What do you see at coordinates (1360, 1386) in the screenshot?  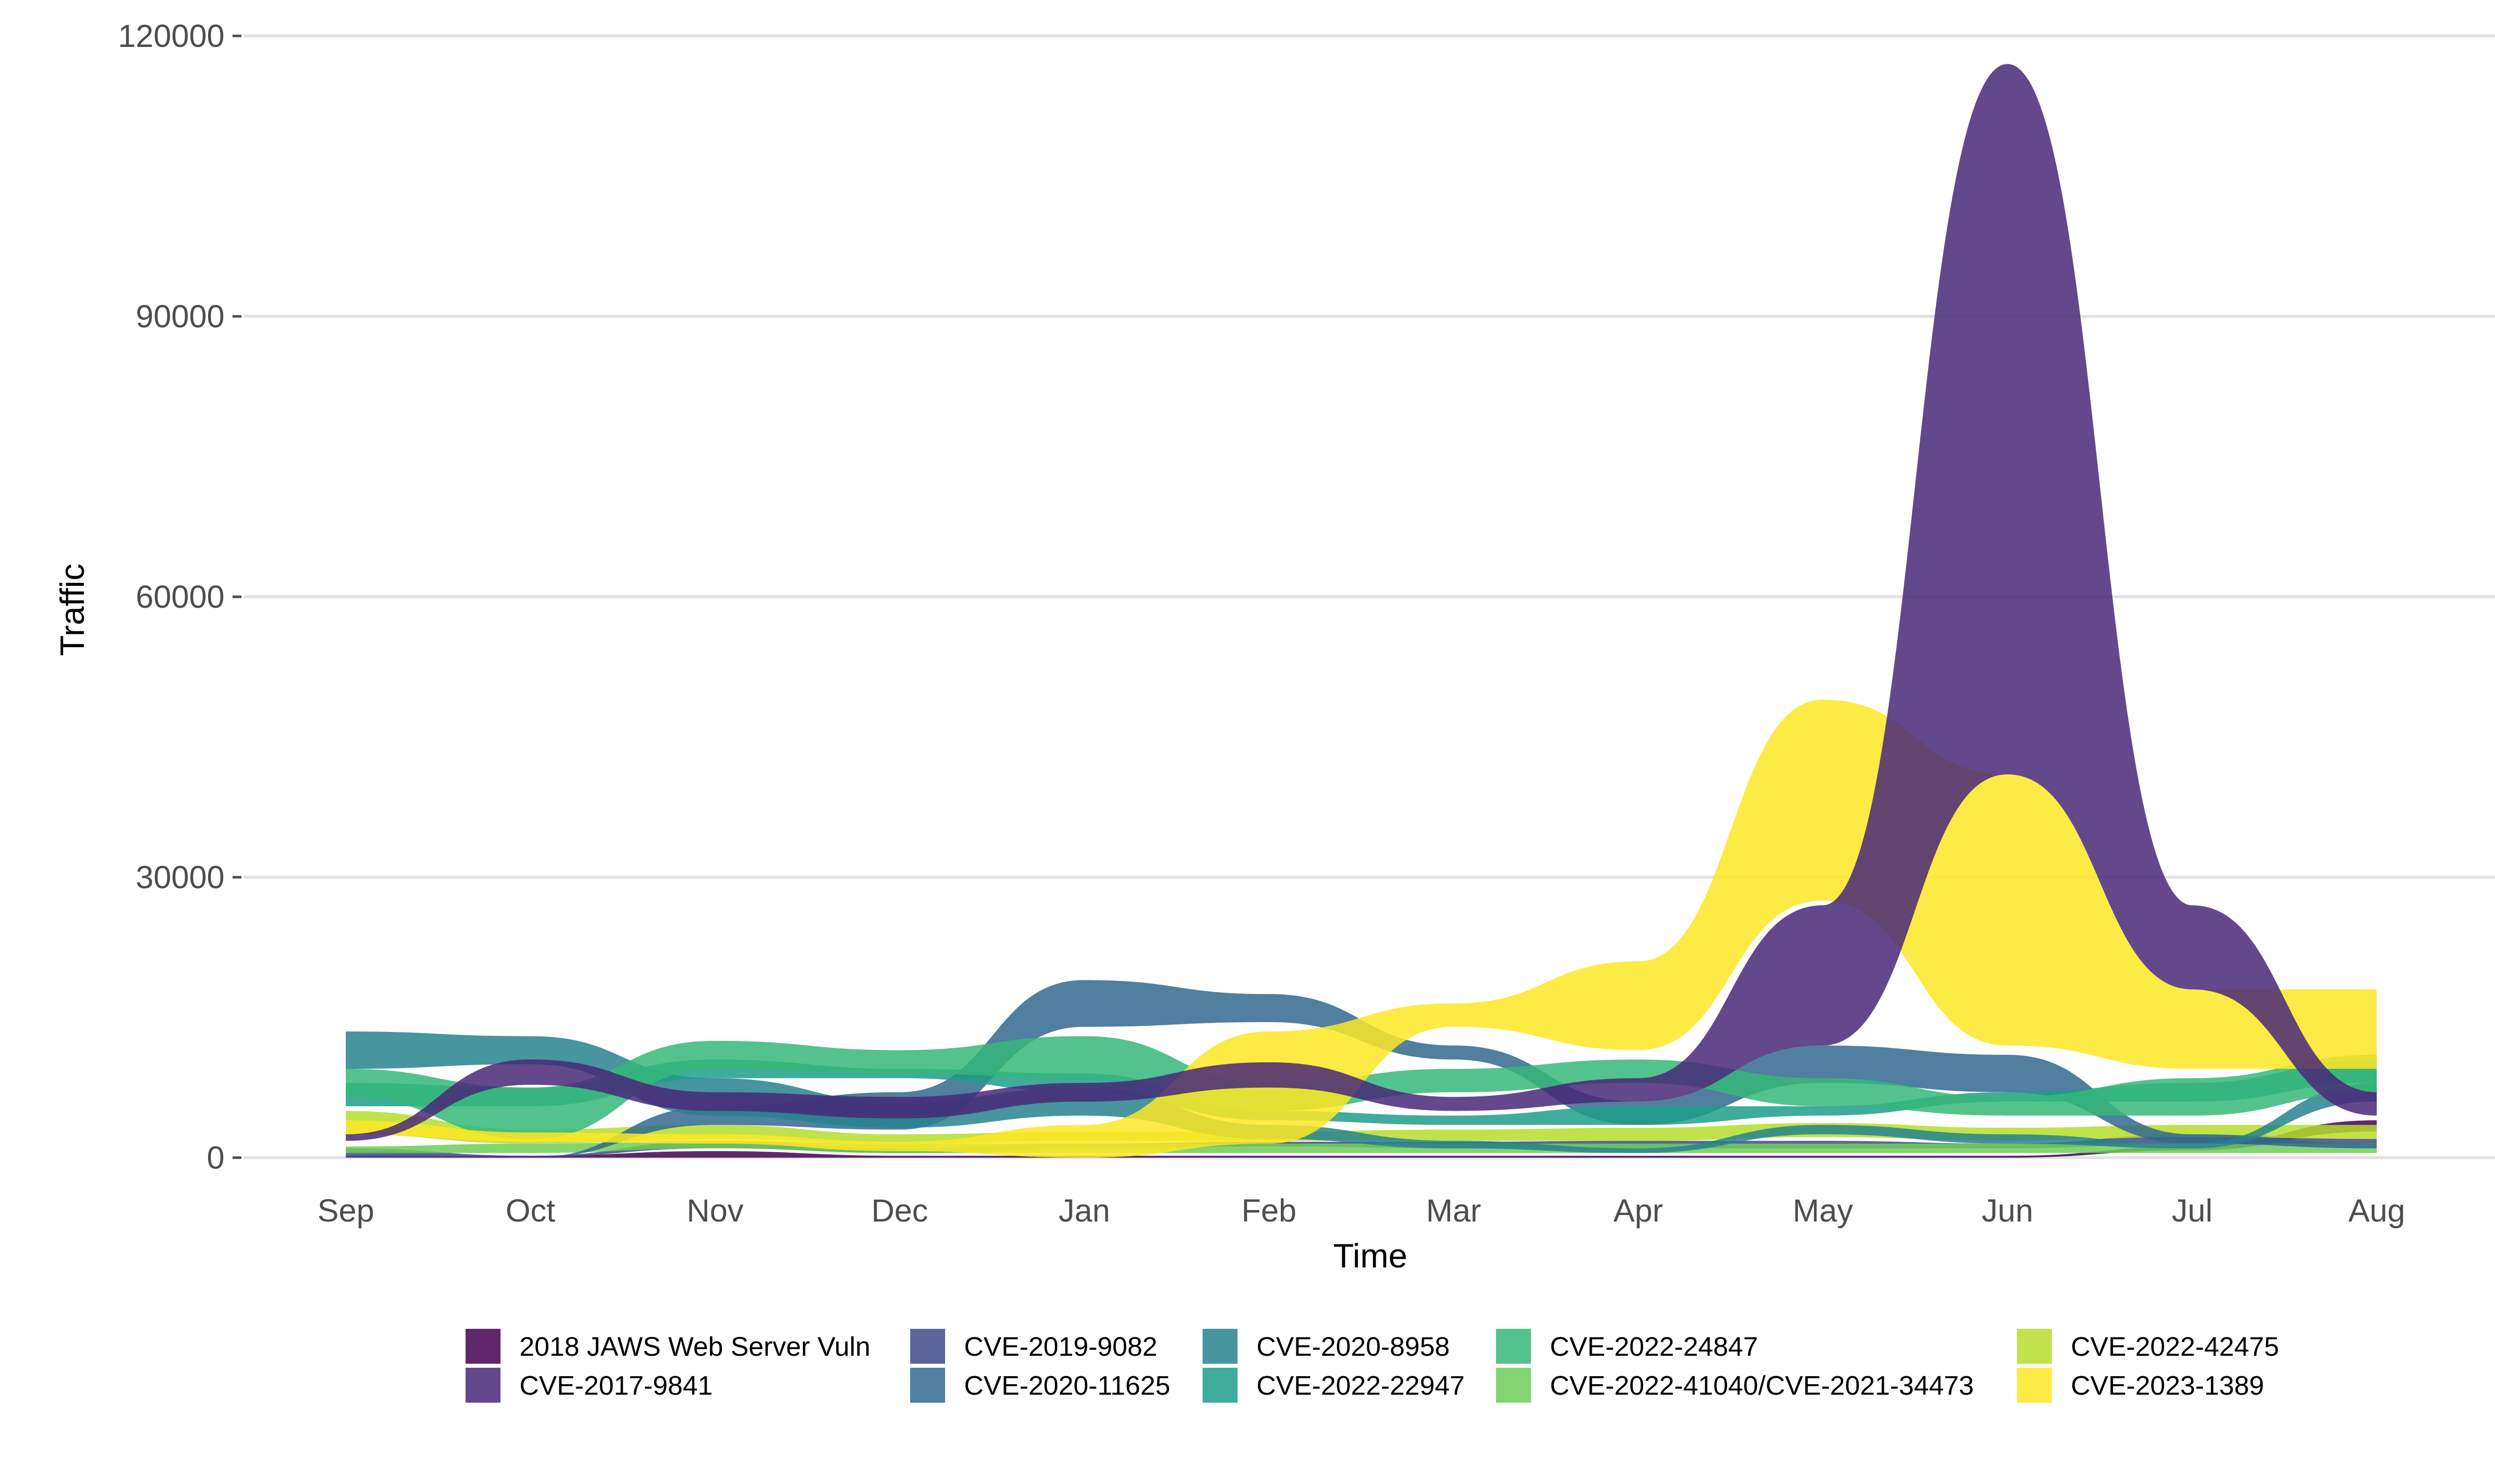 I see `legend-label: CVE-2022-22947` at bounding box center [1360, 1386].